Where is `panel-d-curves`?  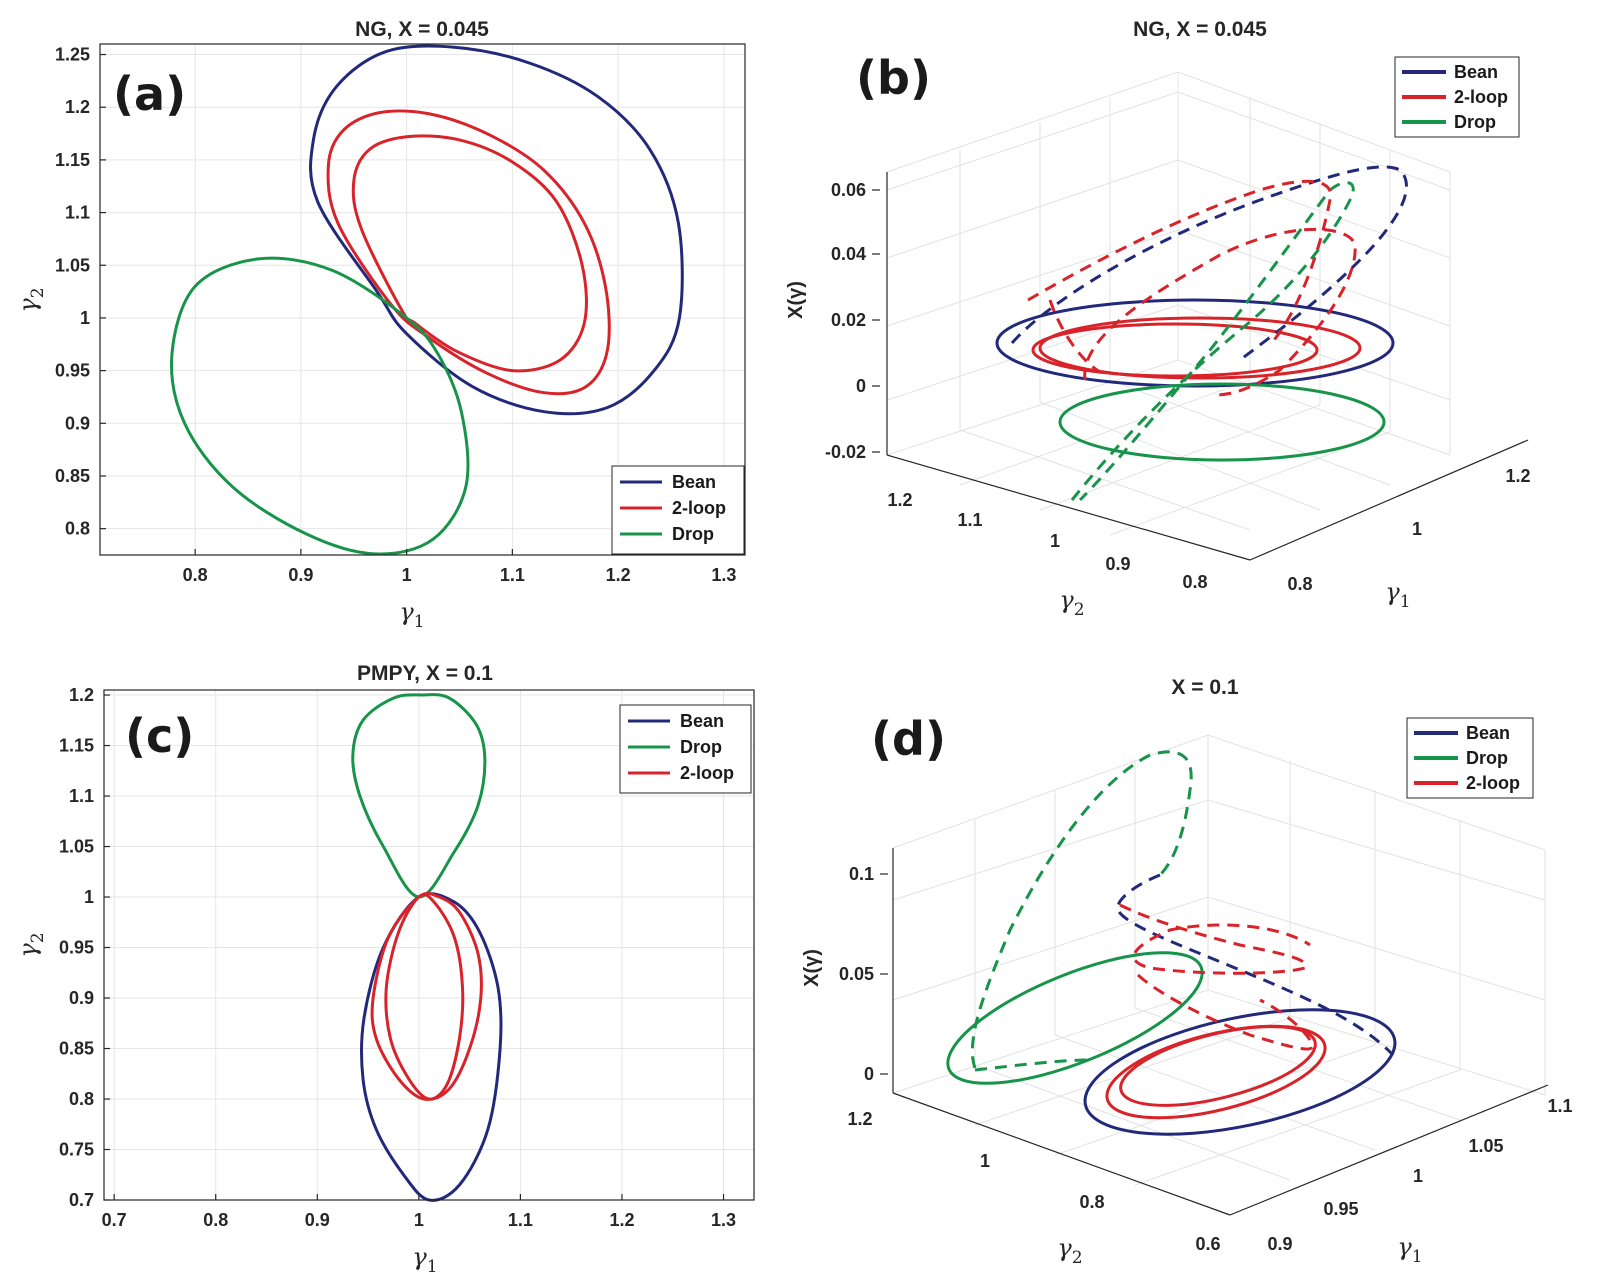 panel-d-curves is located at coordinates (1171, 943).